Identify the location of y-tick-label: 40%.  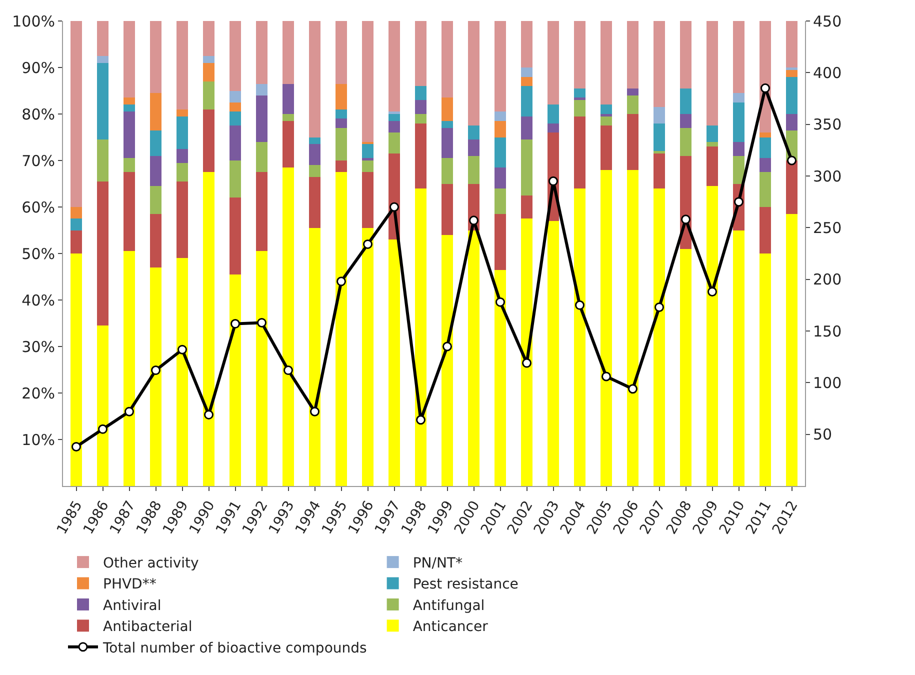
(38, 300).